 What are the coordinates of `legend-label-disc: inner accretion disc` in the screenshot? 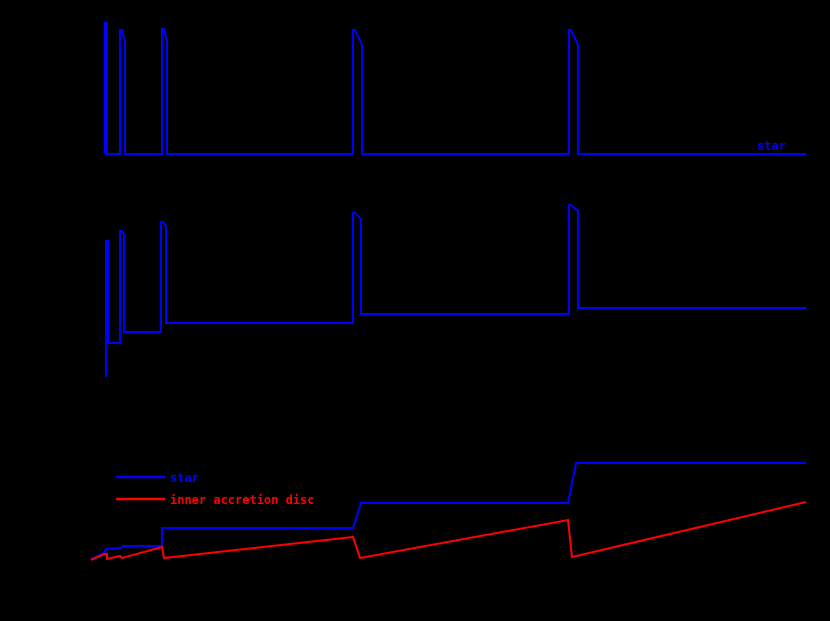 It's located at (242, 500).